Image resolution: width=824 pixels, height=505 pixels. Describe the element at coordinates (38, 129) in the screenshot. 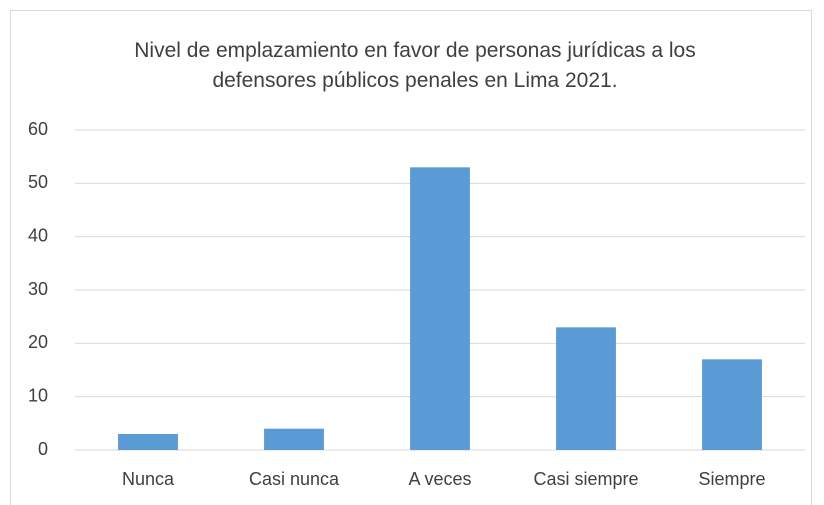

I see `y-tick-label: 60` at that location.